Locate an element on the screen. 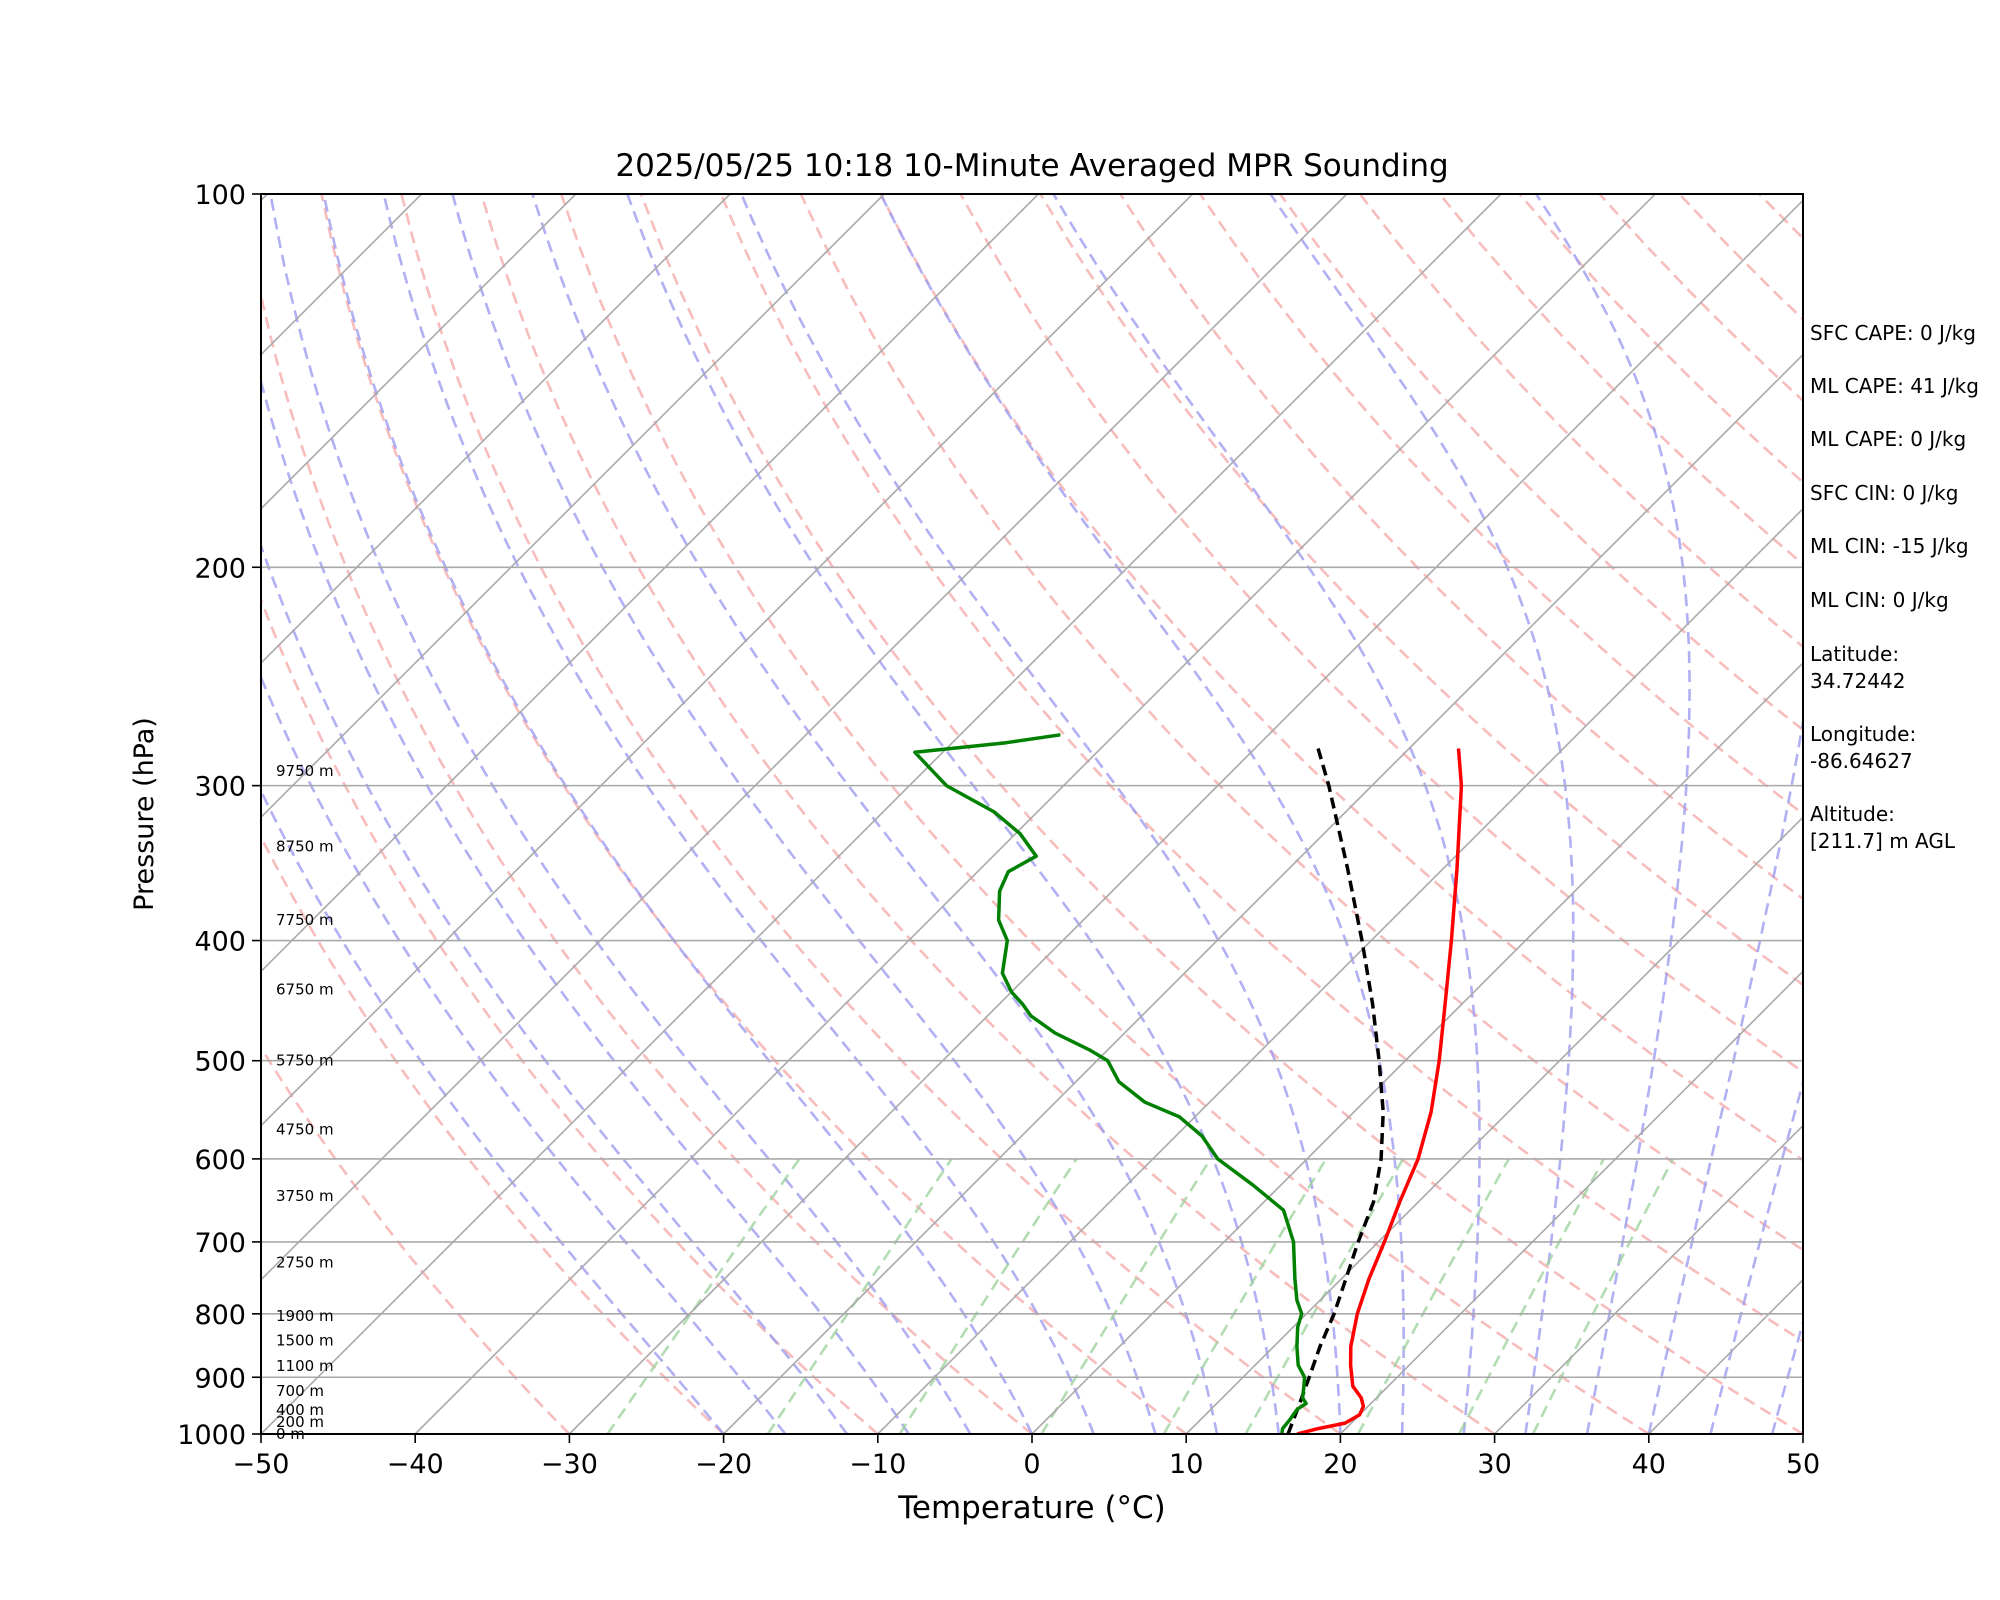  x-tick-label-5: 0 is located at coordinates (1031, 1464).